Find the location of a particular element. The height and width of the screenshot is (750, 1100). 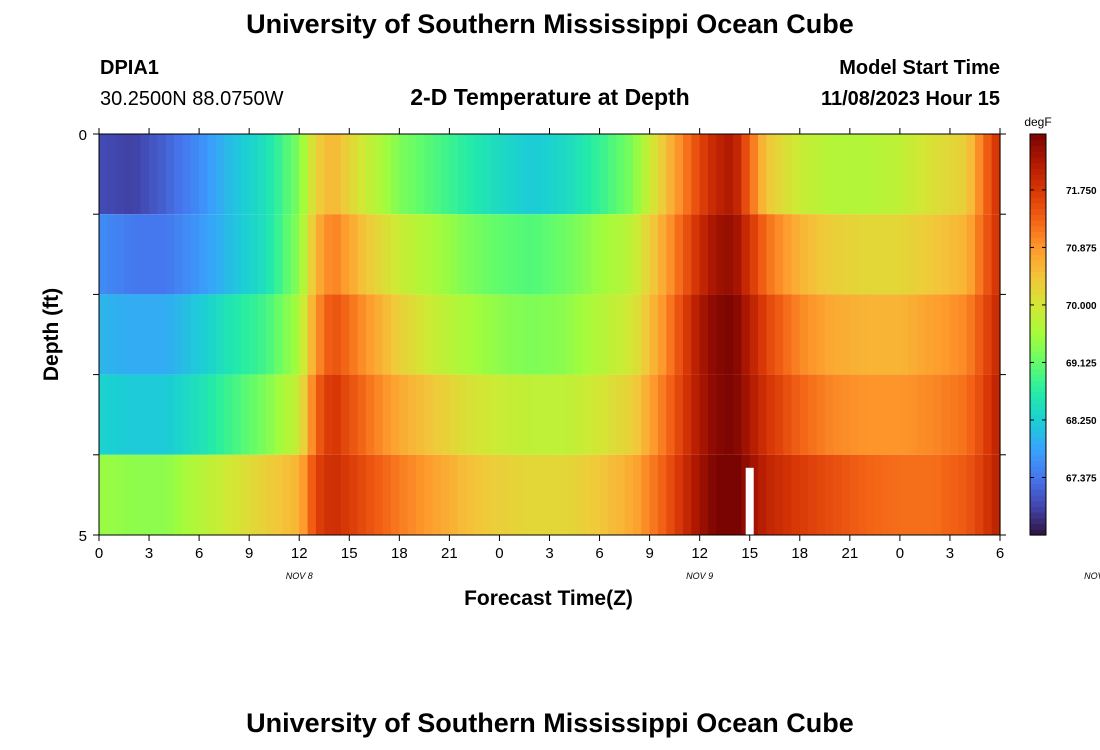

colorbar-label: 71.750 is located at coordinates (1081, 191).